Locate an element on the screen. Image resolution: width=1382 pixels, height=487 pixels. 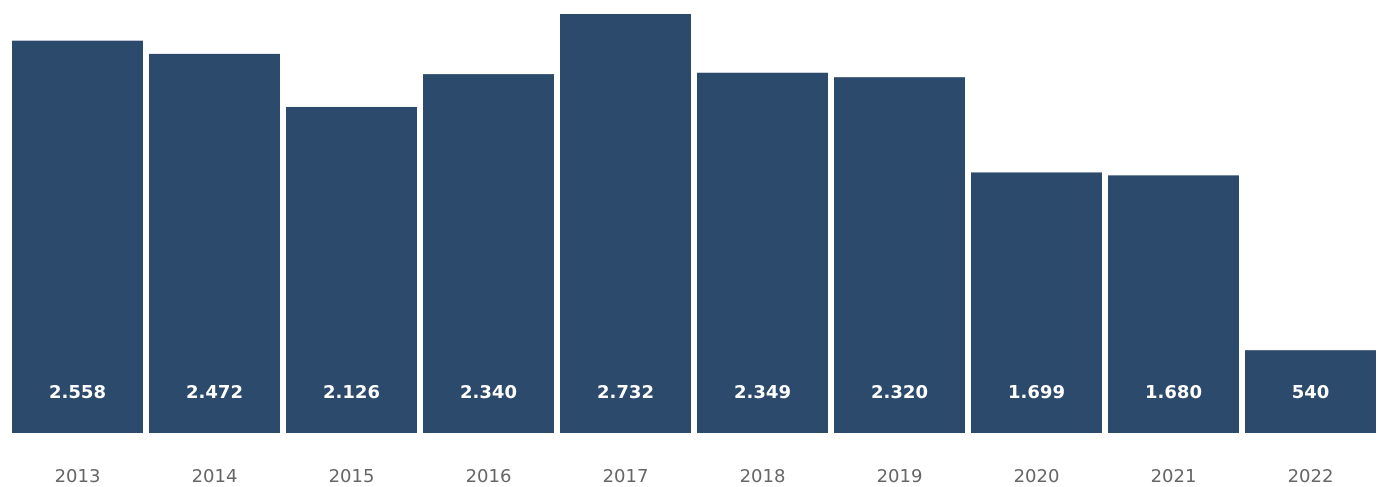
x-tick-label: 2015 is located at coordinates (352, 476).